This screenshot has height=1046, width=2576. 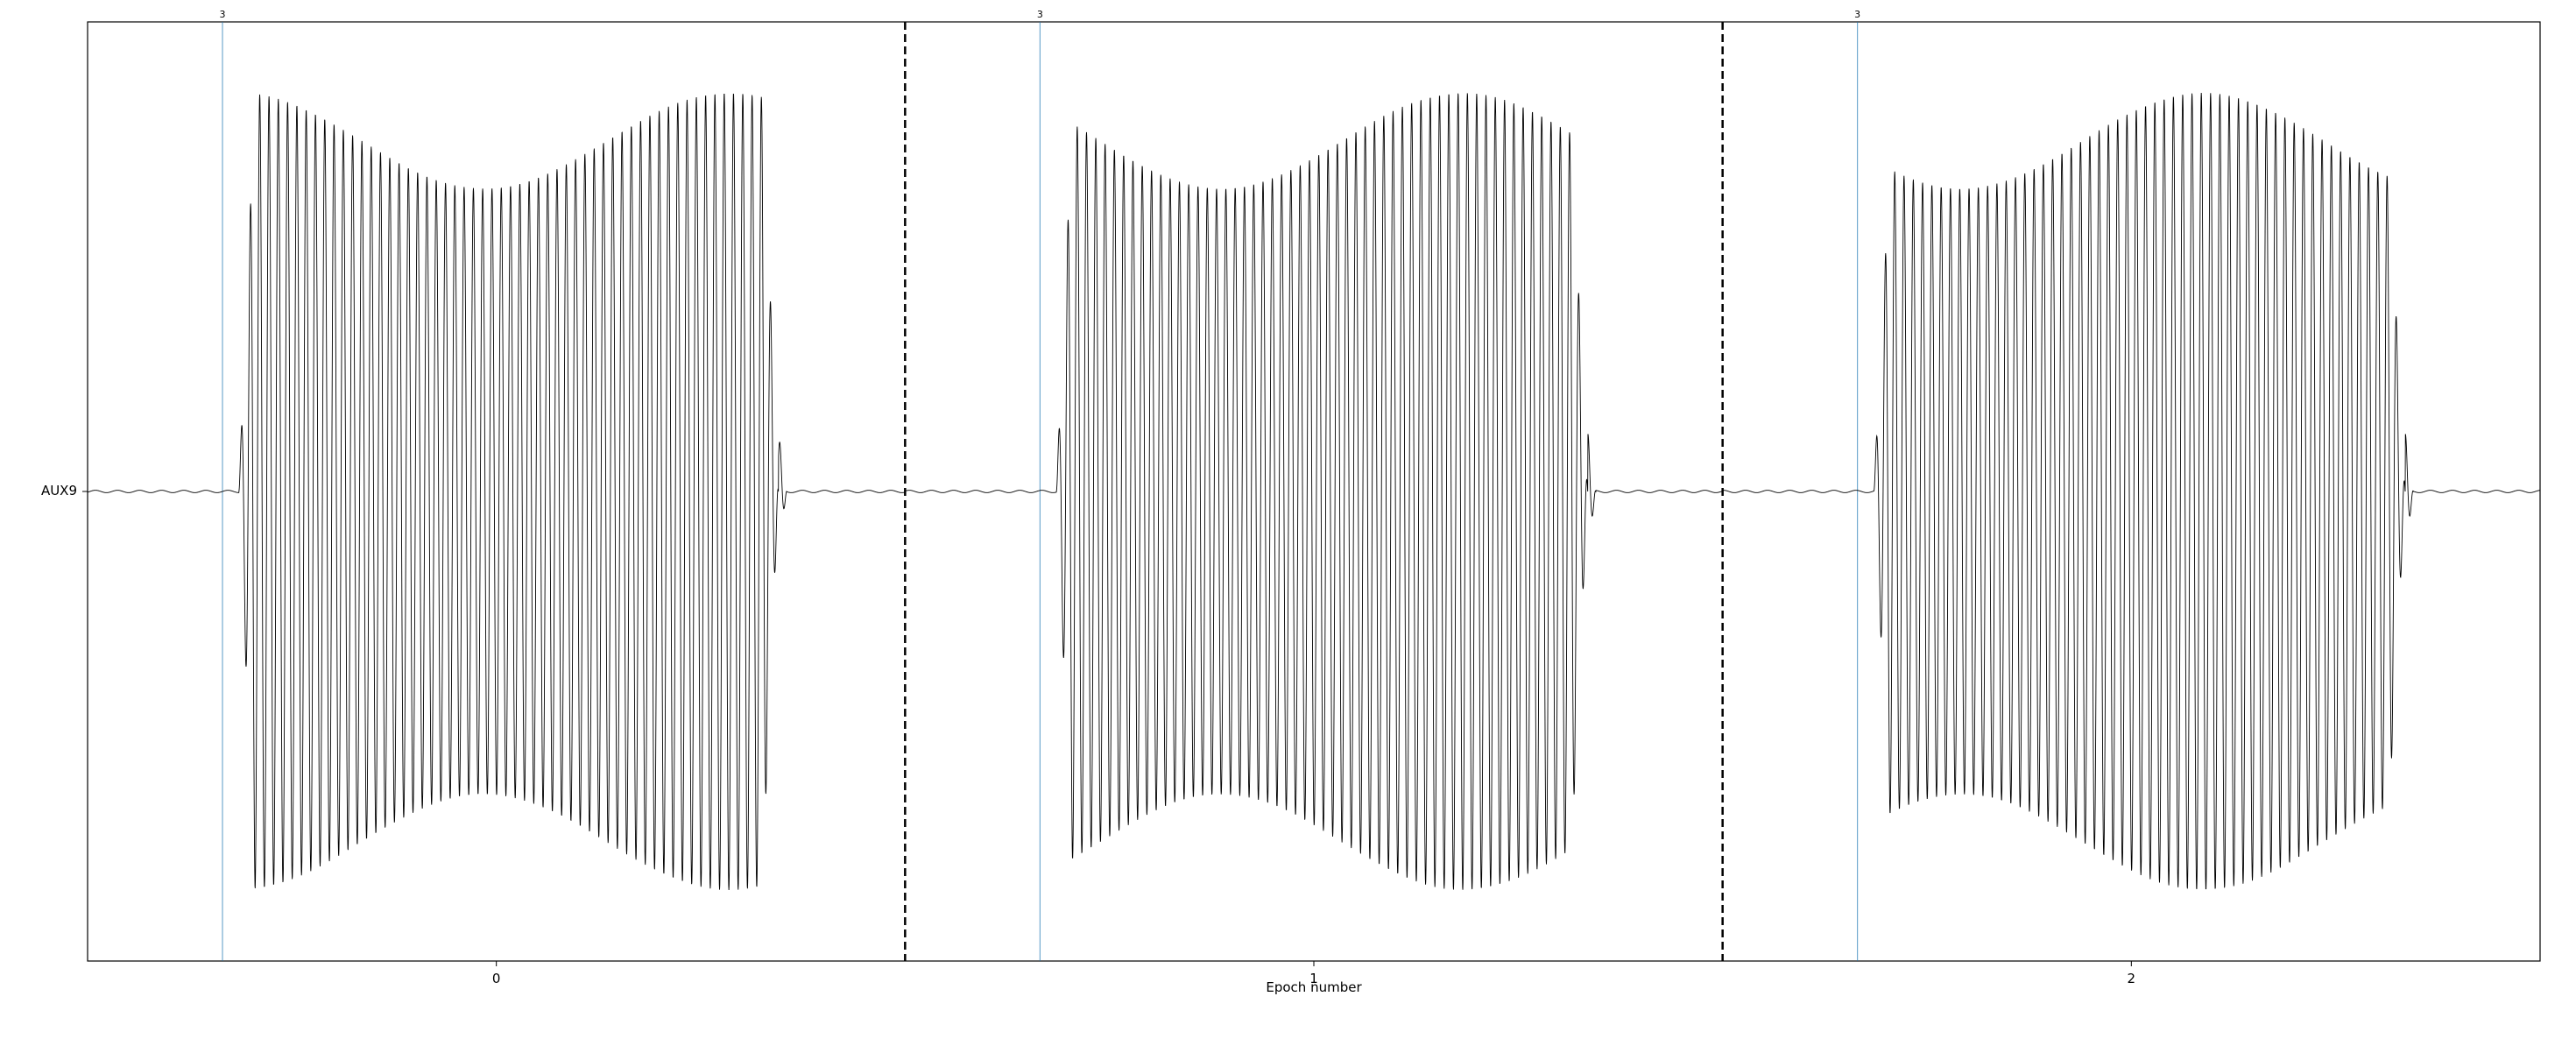 I want to click on event-label-epoch-0: 3, so click(x=223, y=15).